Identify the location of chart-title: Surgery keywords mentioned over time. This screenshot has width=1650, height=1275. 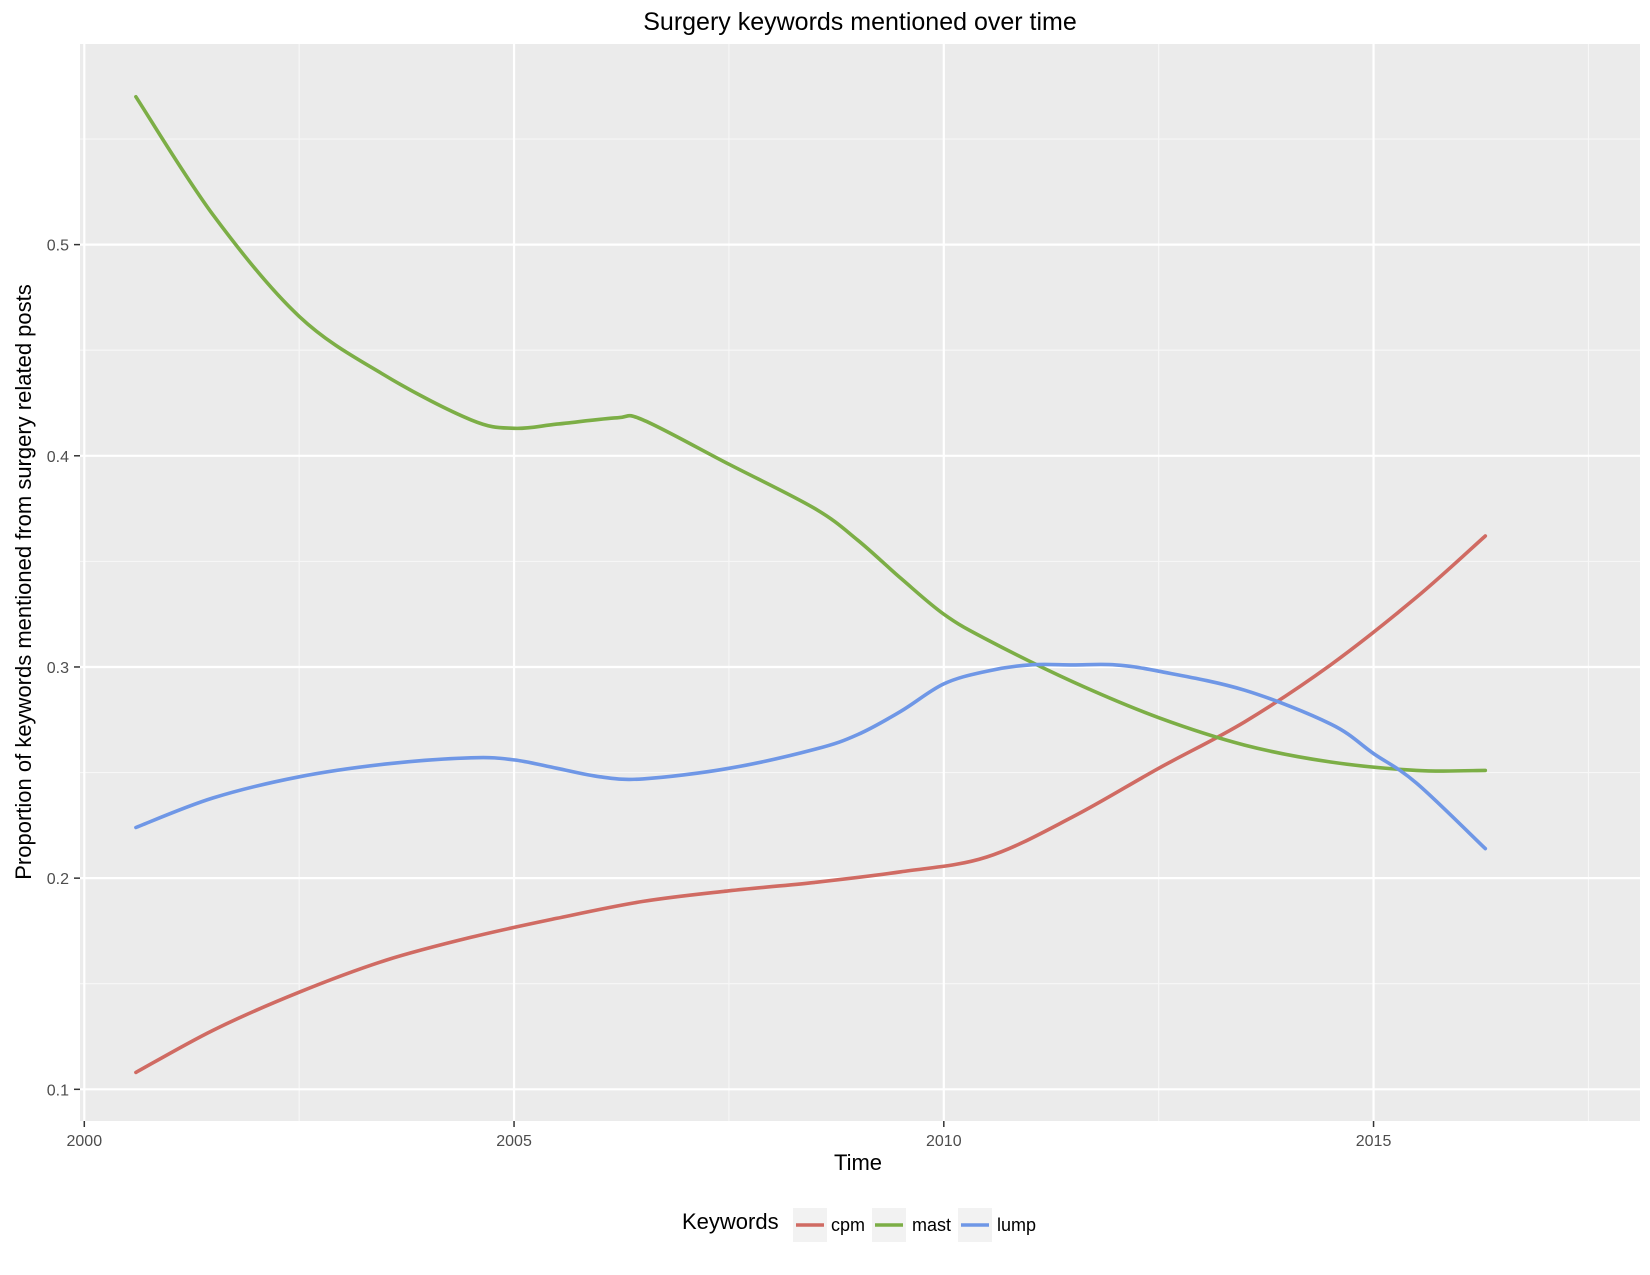
(860, 22).